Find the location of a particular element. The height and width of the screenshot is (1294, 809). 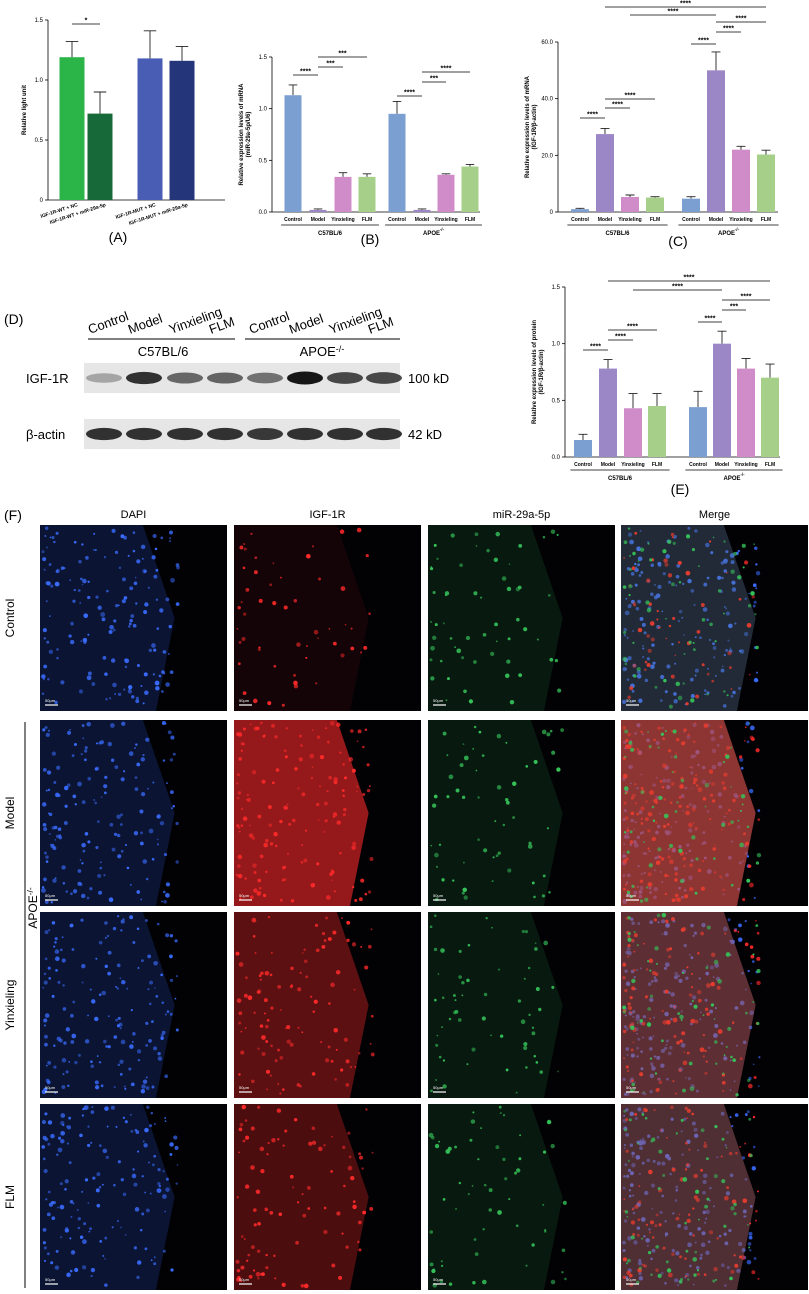

error-bar is located at coordinates (343, 174).